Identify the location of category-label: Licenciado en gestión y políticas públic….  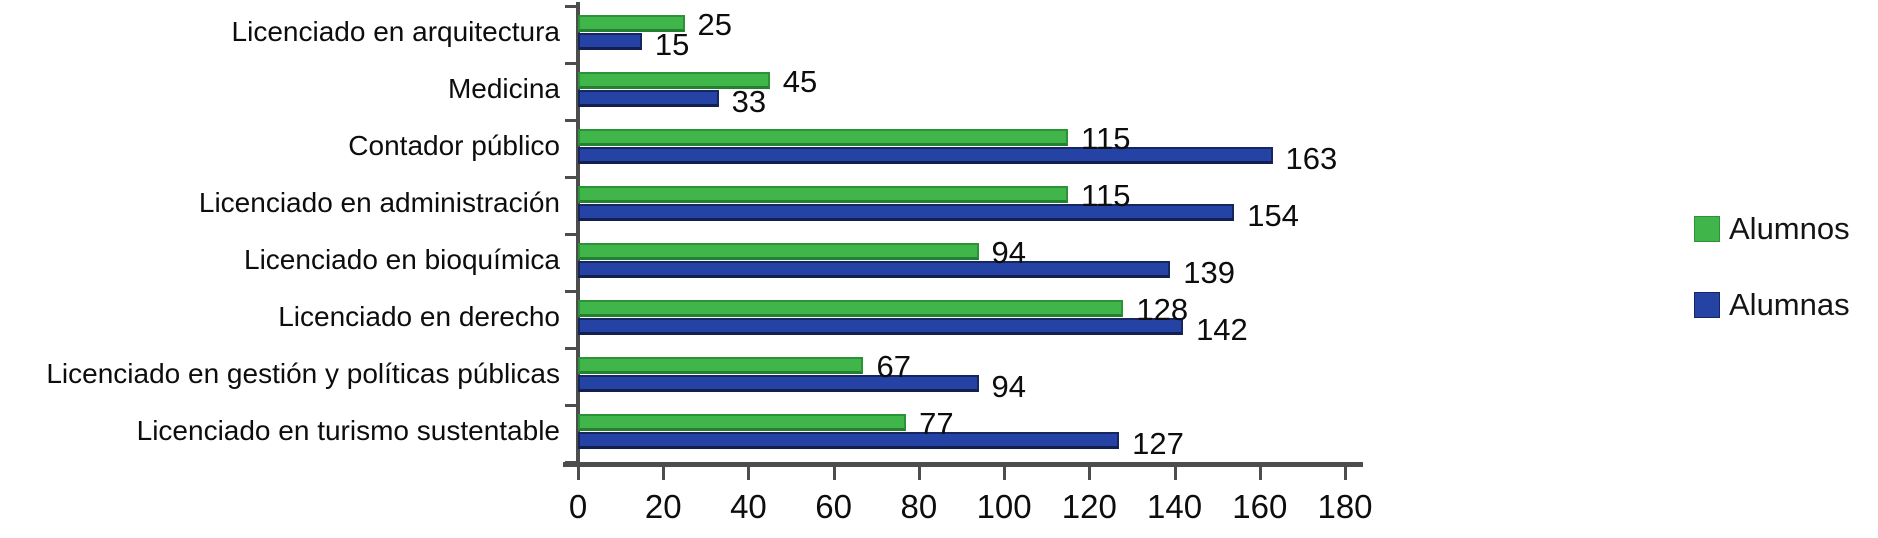
(303, 373).